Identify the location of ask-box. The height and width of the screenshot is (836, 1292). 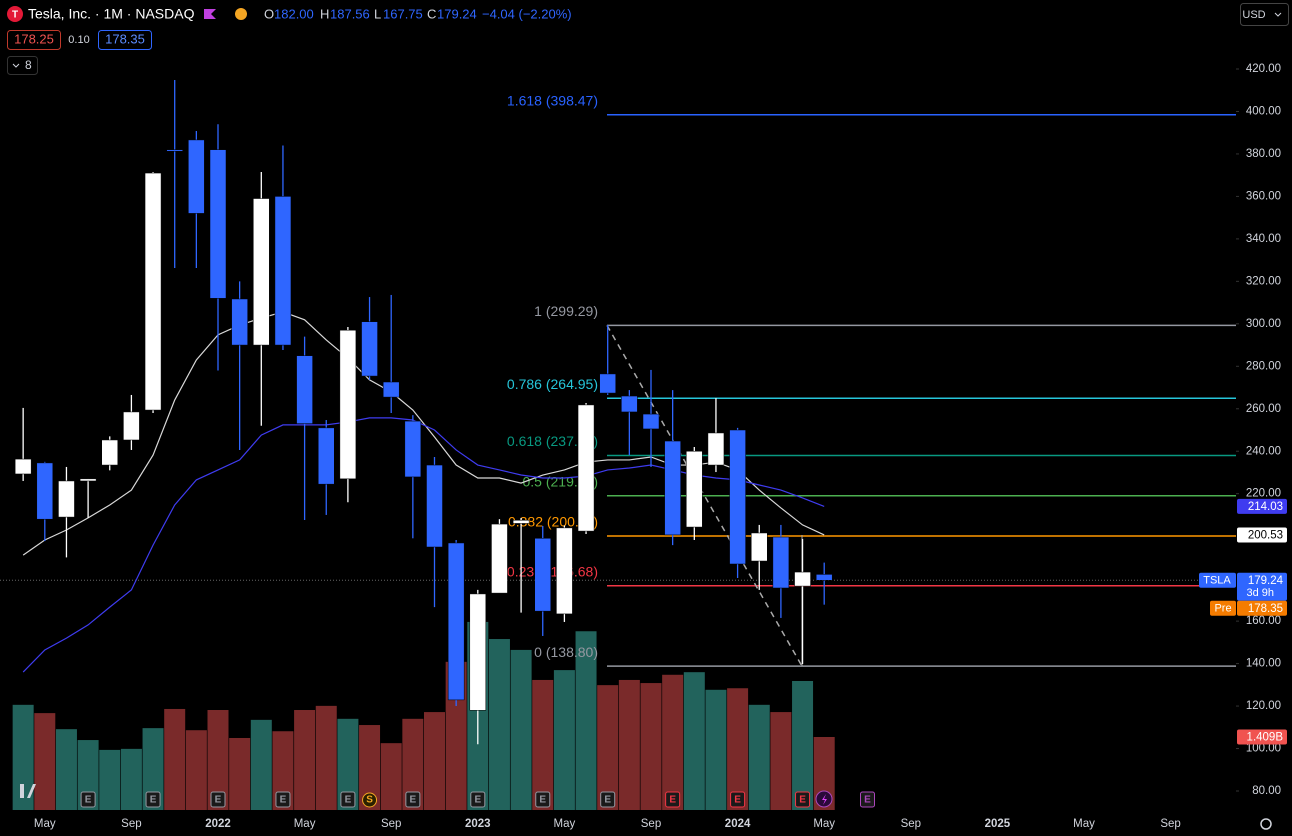
(125, 40).